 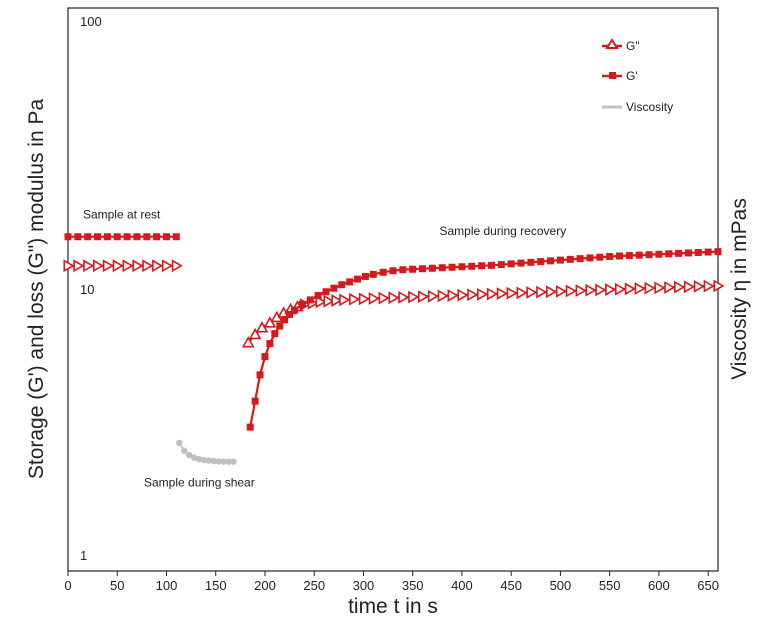 What do you see at coordinates (413, 585) in the screenshot?
I see `x-tick-label: 350` at bounding box center [413, 585].